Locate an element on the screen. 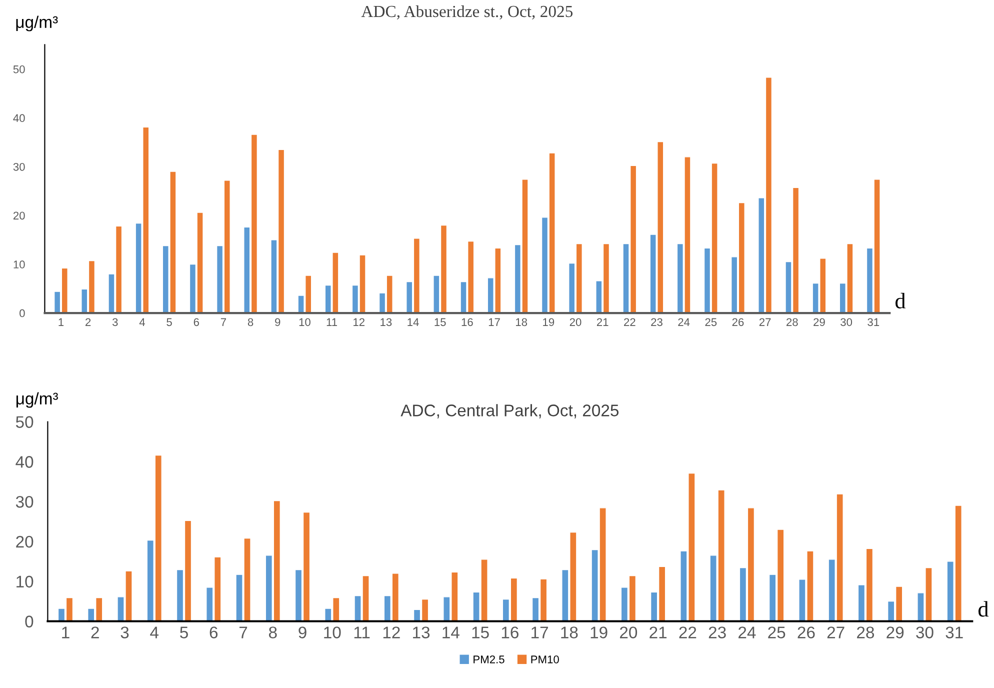 Image resolution: width=994 pixels, height=688 pixels. chart-title: ADC, Abuseridze st., Oct, 2025 is located at coordinates (467, 12).